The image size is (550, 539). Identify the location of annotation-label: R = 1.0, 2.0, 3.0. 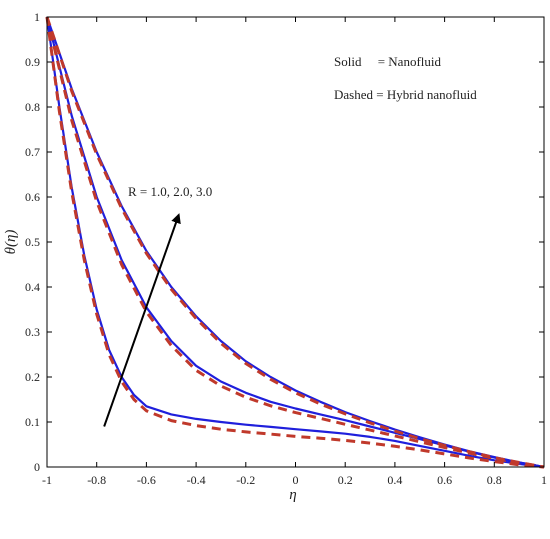
(170, 191).